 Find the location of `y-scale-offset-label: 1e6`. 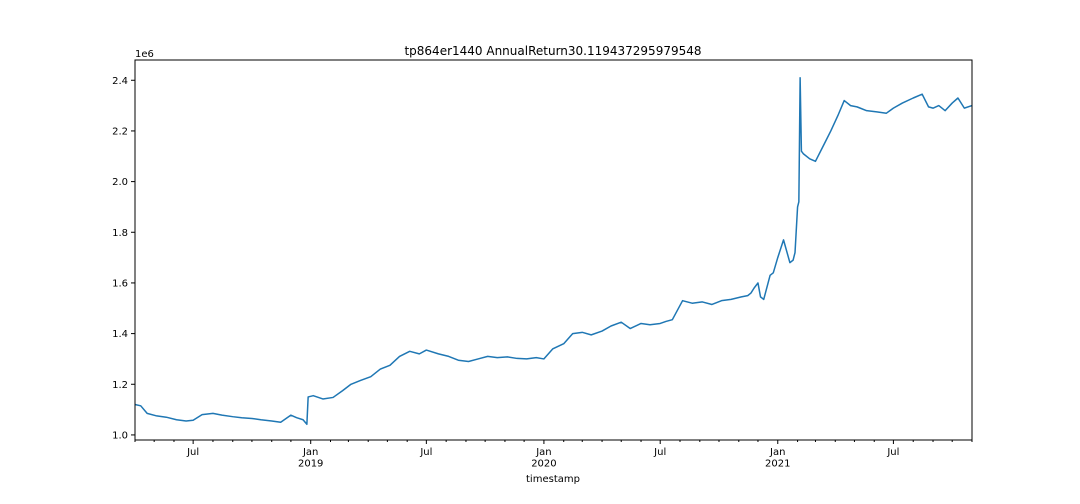

y-scale-offset-label: 1e6 is located at coordinates (144, 54).